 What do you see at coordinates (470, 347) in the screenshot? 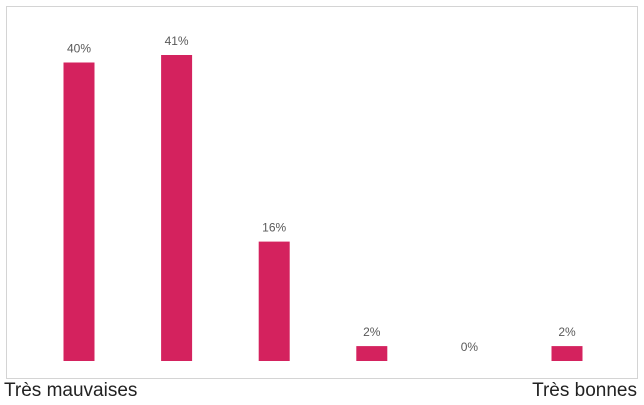
I see `data-label-5: 0%` at bounding box center [470, 347].